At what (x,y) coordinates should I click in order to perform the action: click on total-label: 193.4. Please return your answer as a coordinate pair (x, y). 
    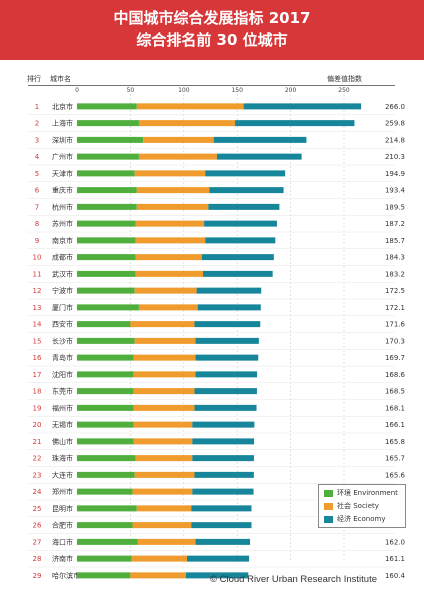
    Looking at the image, I should click on (395, 191).